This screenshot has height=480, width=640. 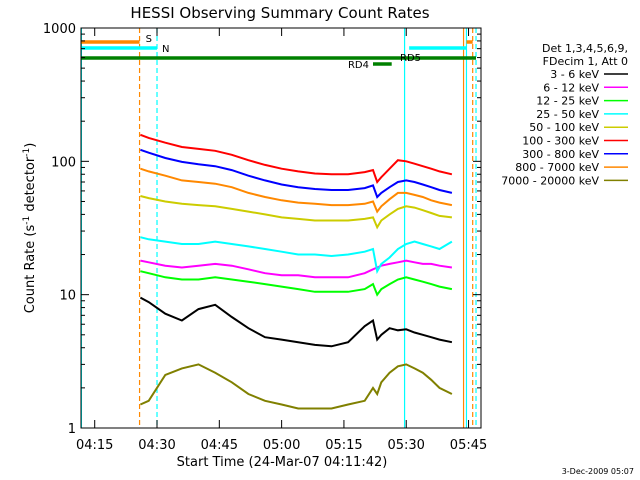 What do you see at coordinates (343, 445) in the screenshot?
I see `x-tick-label-4: 05:15` at bounding box center [343, 445].